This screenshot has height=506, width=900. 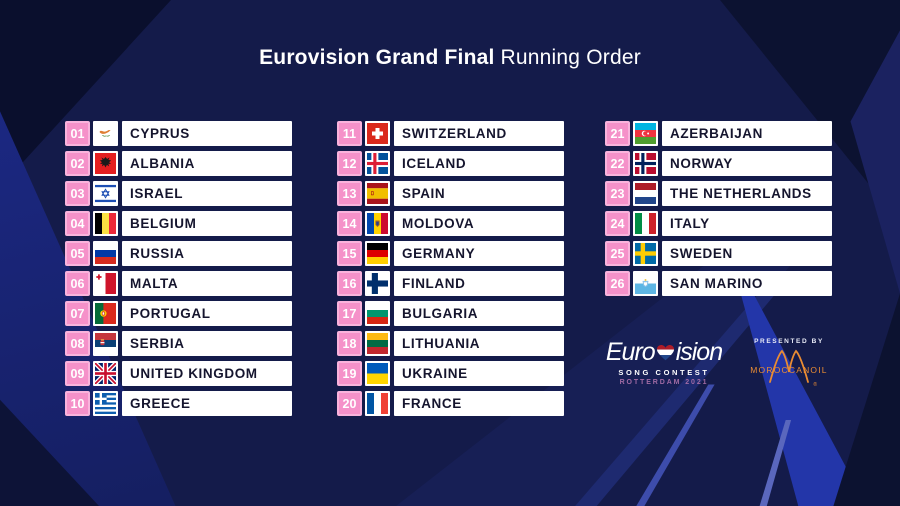 What do you see at coordinates (377, 343) in the screenshot?
I see `flag-lithuania-icon` at bounding box center [377, 343].